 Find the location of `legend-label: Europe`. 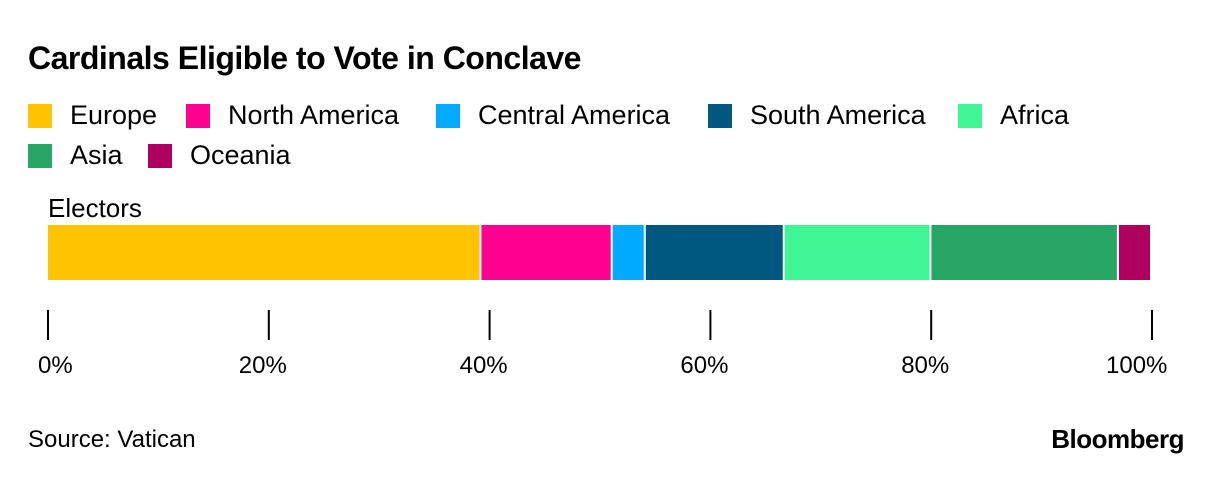

legend-label: Europe is located at coordinates (114, 115).